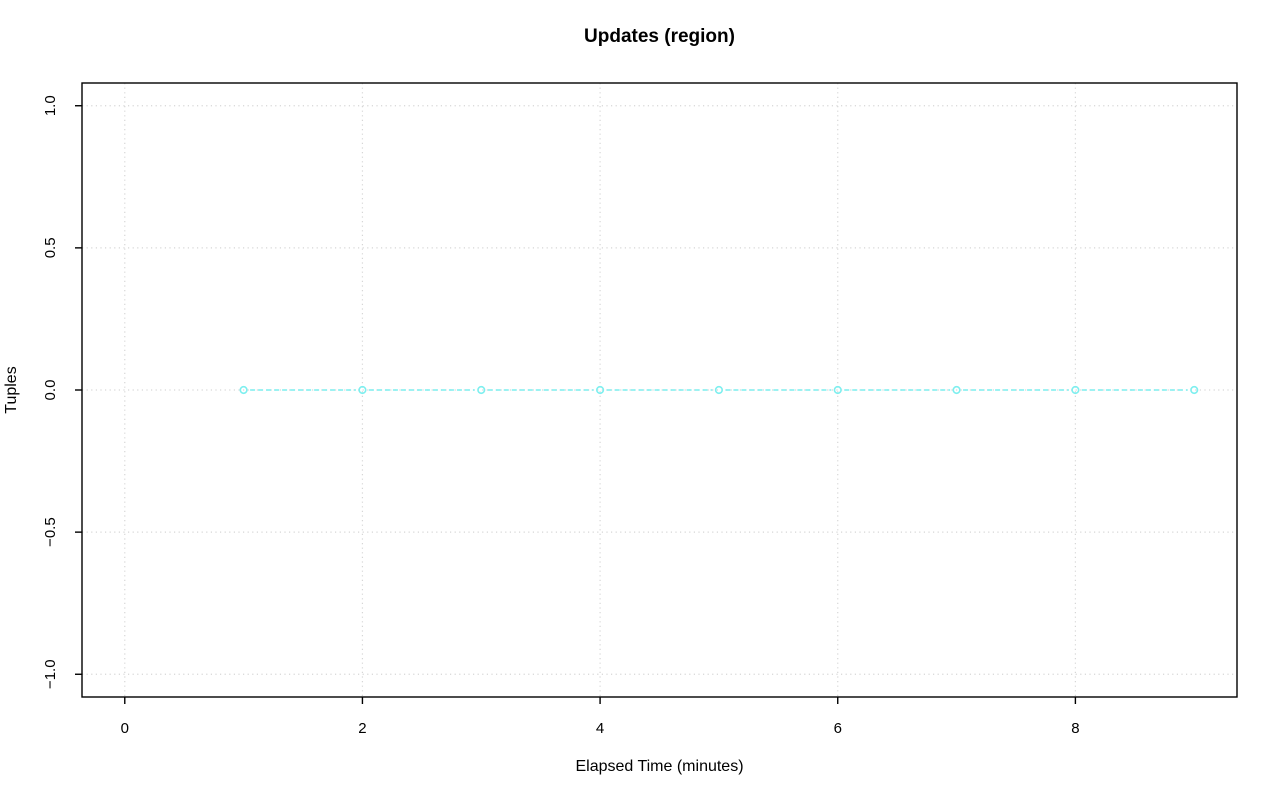 Image resolution: width=1280 pixels, height=801 pixels. I want to click on y-tick-label: −0.5, so click(50, 532).